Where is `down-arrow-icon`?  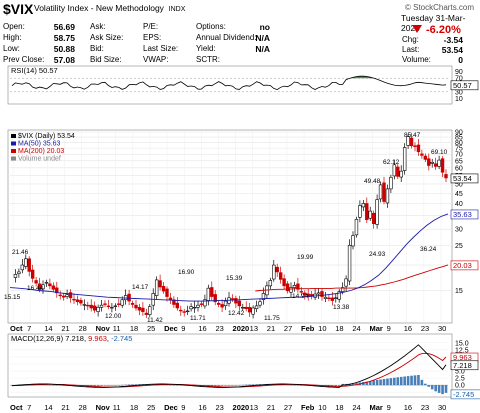 down-arrow-icon is located at coordinates (417, 29).